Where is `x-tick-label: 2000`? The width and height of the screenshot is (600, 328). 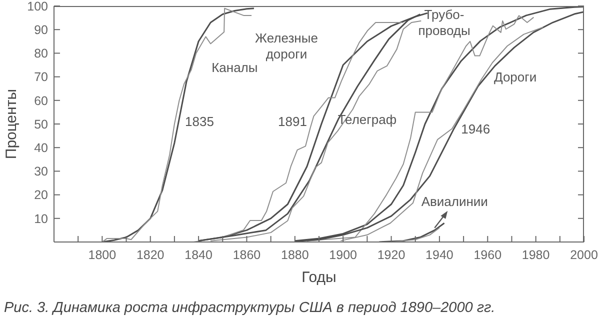
x-tick-label: 2000 is located at coordinates (584, 255).